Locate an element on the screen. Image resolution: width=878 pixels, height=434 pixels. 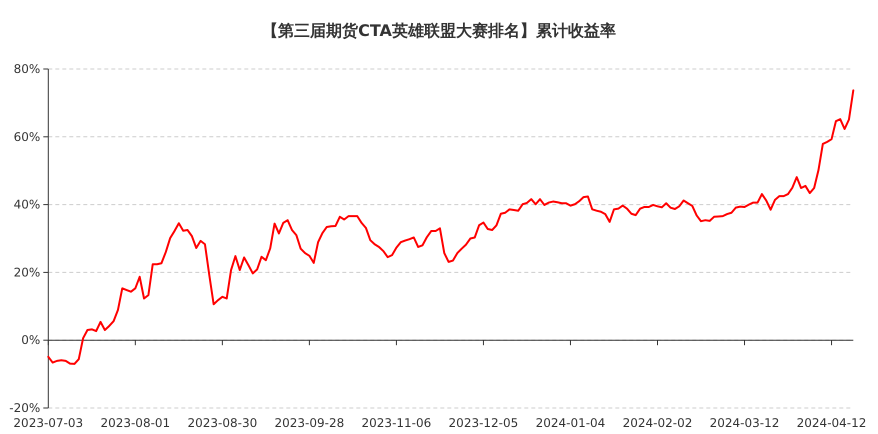
x-tick-label: 2023-08-30 is located at coordinates (222, 423).